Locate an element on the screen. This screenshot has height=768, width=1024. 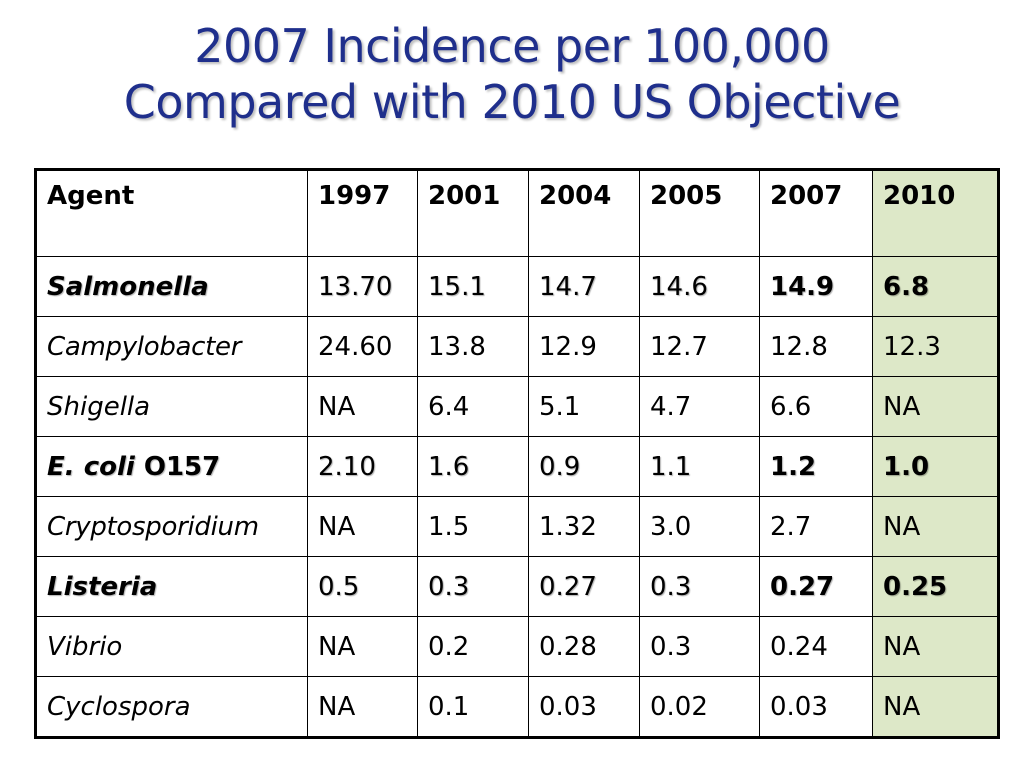
table-header-row: Agent 1997 2001 2004 2005 2007 2010 is located at coordinates (517, 213).